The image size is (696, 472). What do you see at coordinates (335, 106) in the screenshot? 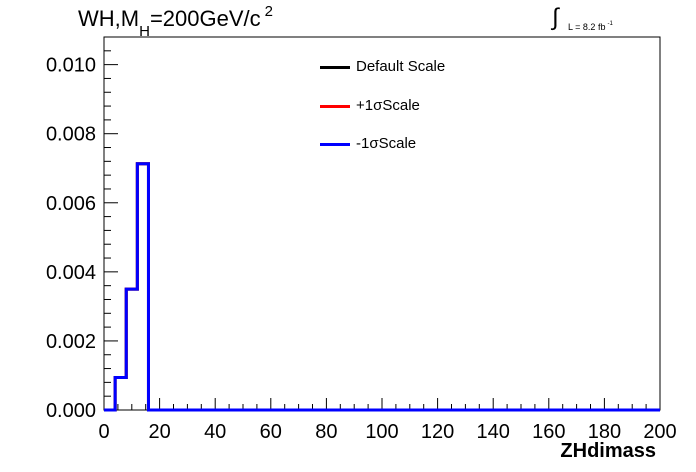
I see `legend-swatch-plus1sigma` at bounding box center [335, 106].